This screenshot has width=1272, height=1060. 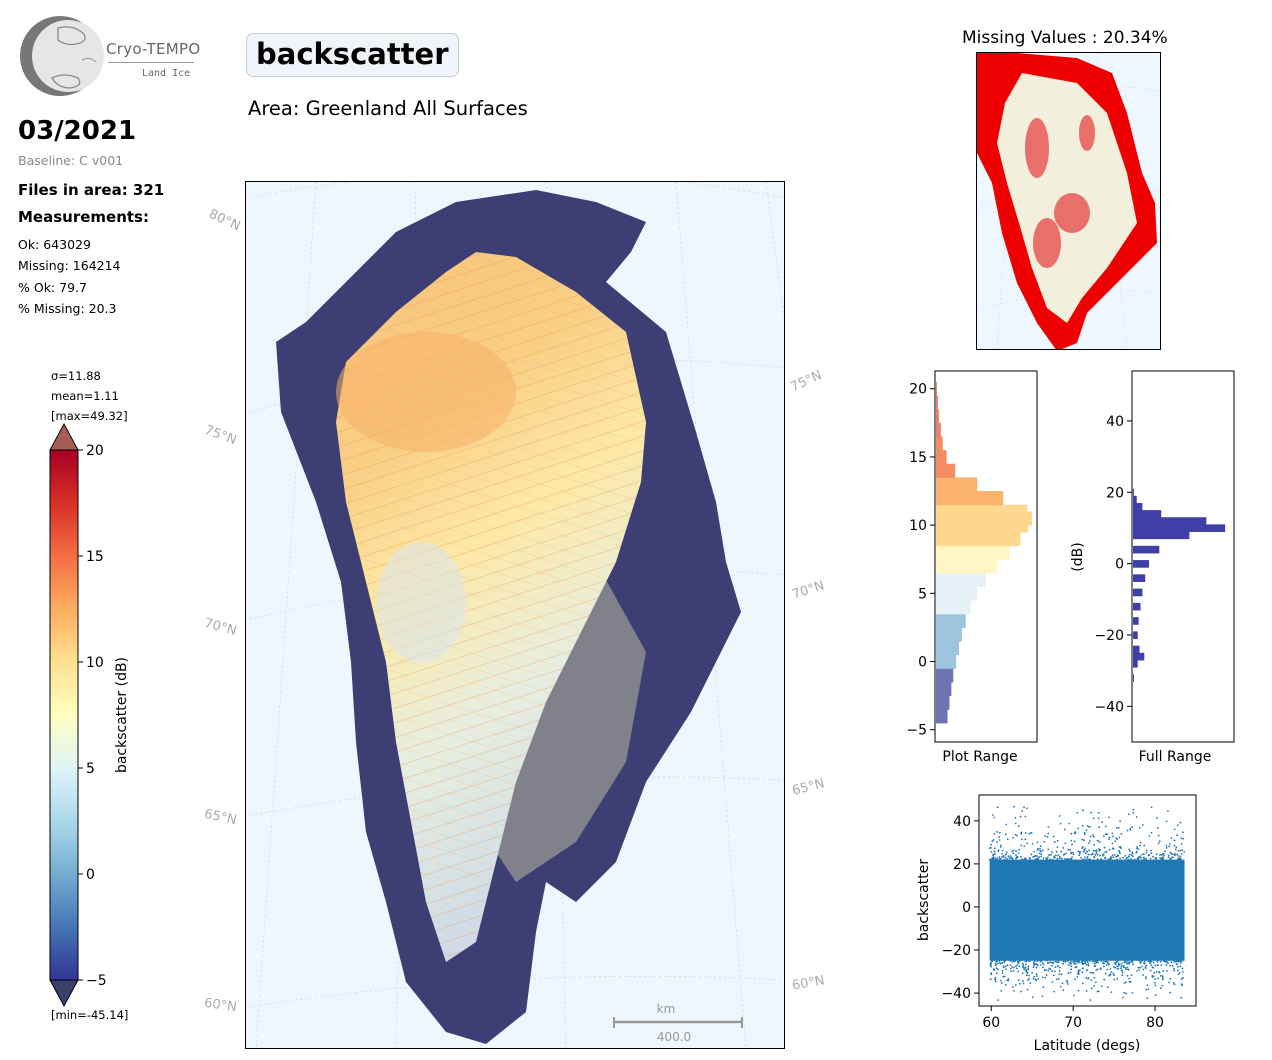 What do you see at coordinates (920, 560) in the screenshot?
I see `hist1-ticks: 20 15 10 5 0 −5` at bounding box center [920, 560].